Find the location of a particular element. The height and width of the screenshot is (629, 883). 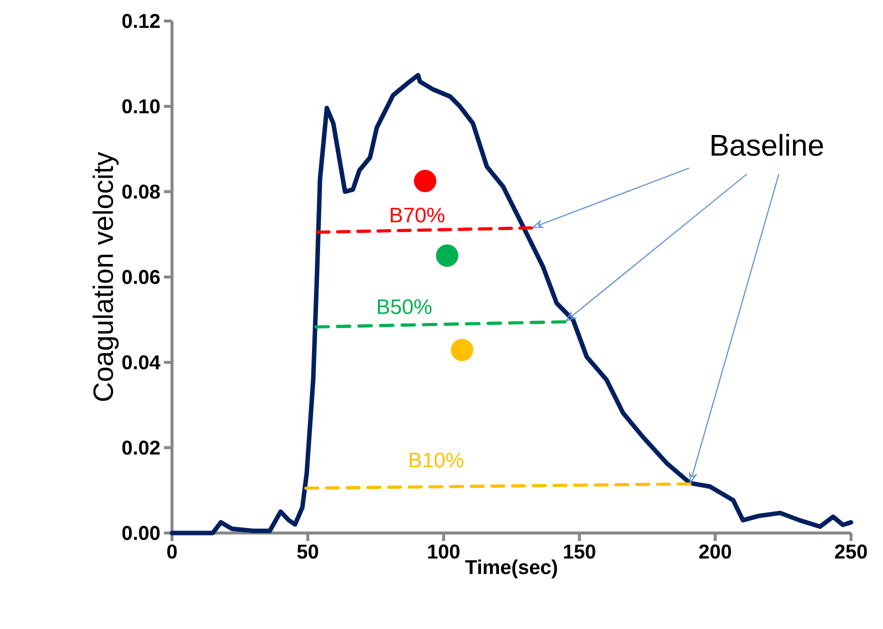

x-tick-label: 100 is located at coordinates (444, 551).